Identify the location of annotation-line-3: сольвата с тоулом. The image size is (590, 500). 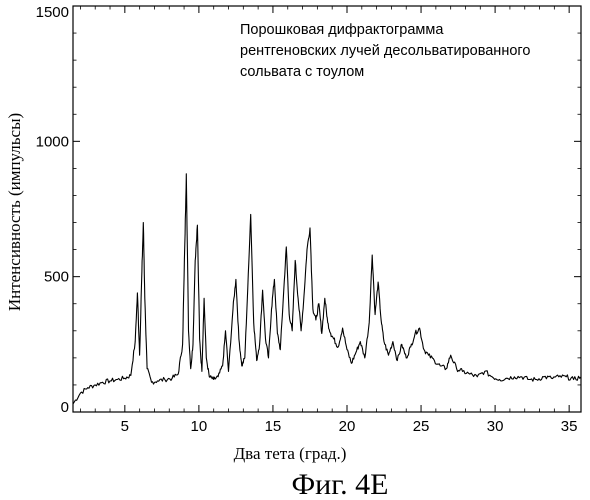
(302, 72).